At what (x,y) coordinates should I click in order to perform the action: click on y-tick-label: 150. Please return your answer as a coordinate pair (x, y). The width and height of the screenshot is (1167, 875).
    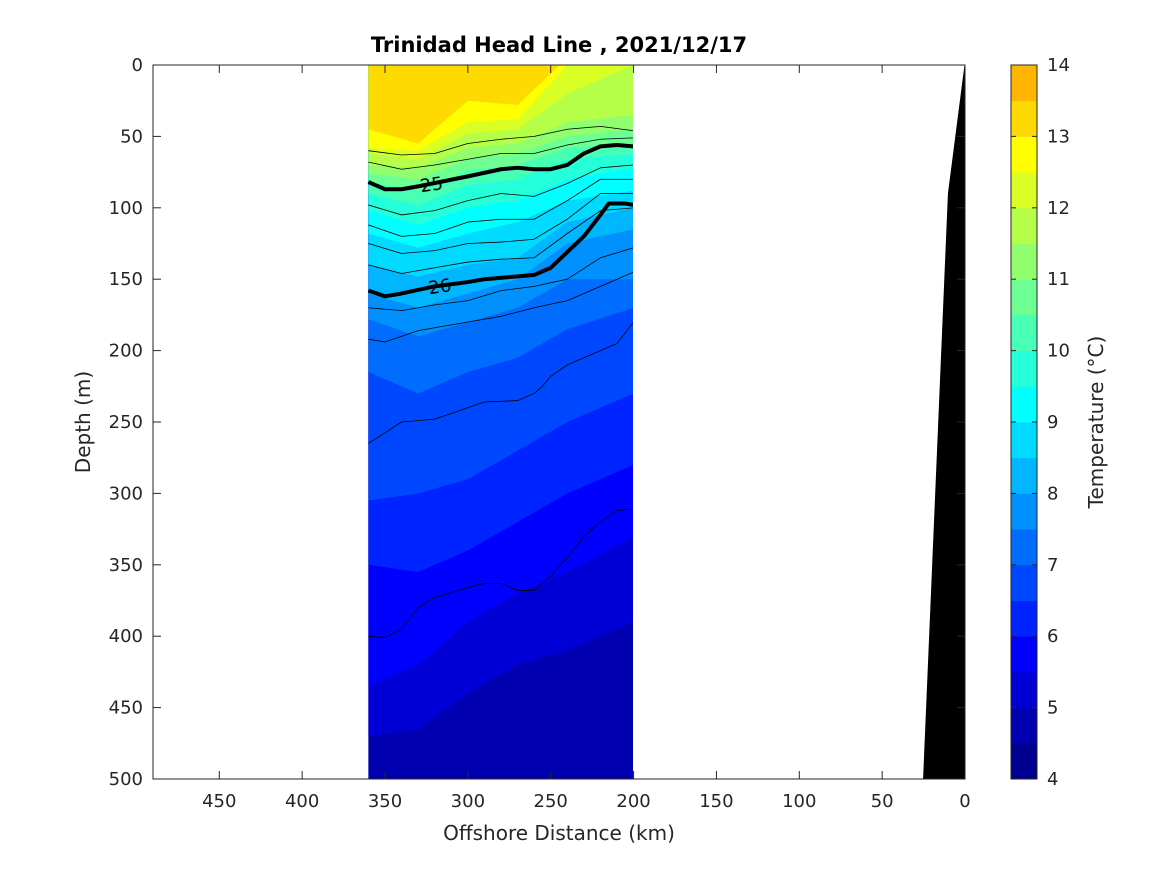
    Looking at the image, I should click on (126, 279).